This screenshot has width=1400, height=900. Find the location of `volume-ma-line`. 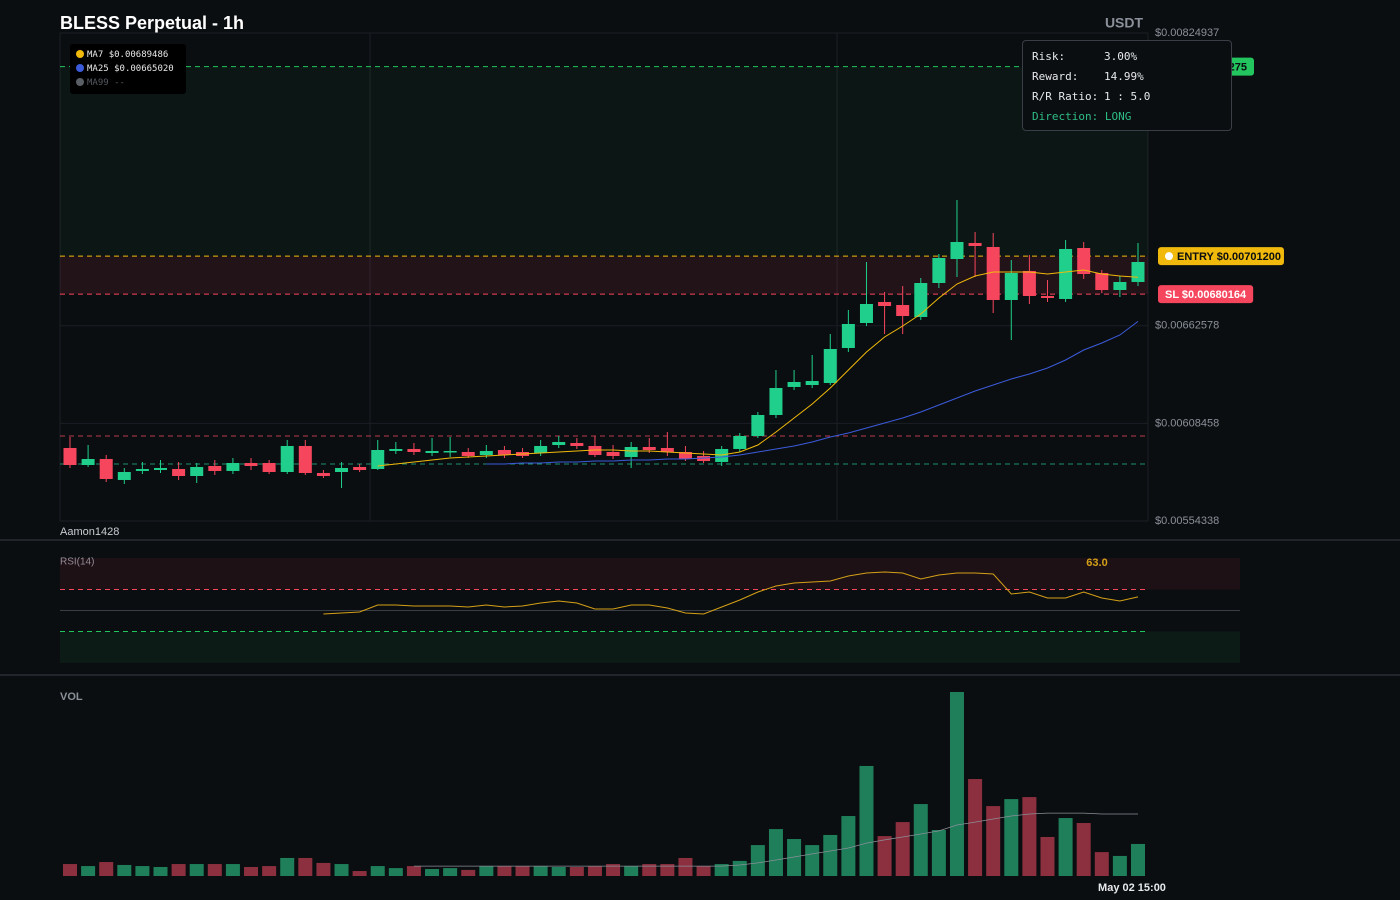

volume-ma-line is located at coordinates (775, 839).